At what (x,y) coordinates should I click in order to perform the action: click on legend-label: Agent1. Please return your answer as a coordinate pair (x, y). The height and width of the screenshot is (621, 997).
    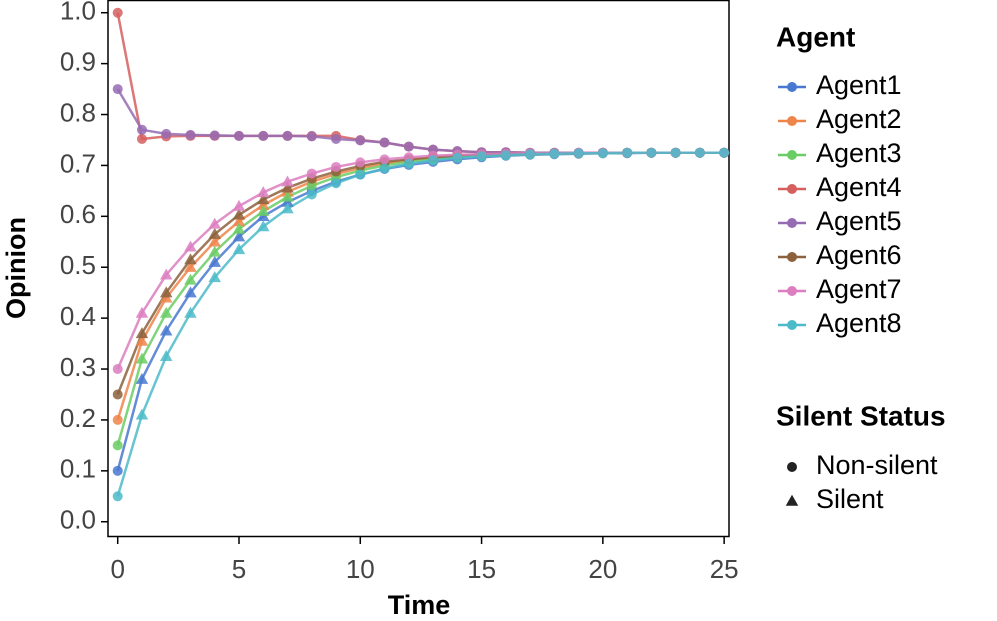
    Looking at the image, I should click on (859, 85).